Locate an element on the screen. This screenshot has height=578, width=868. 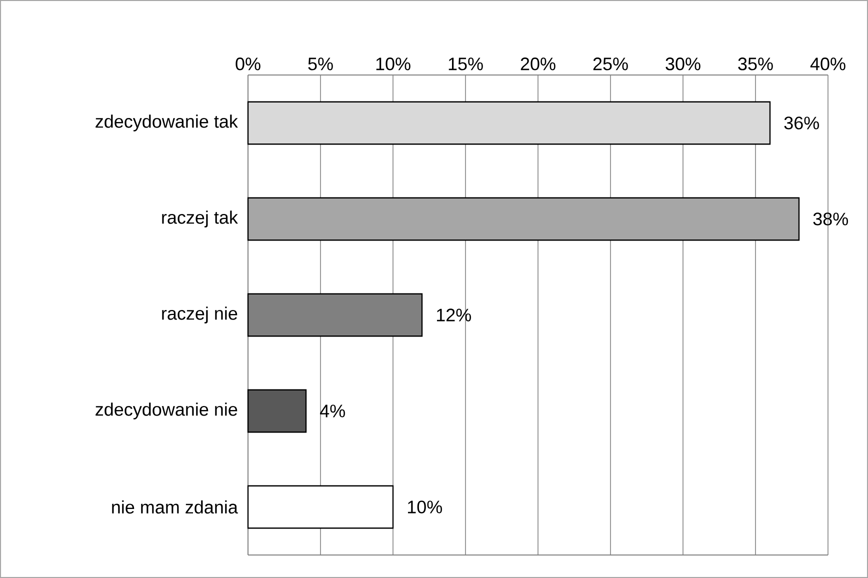
data-label: 38% is located at coordinates (830, 219).